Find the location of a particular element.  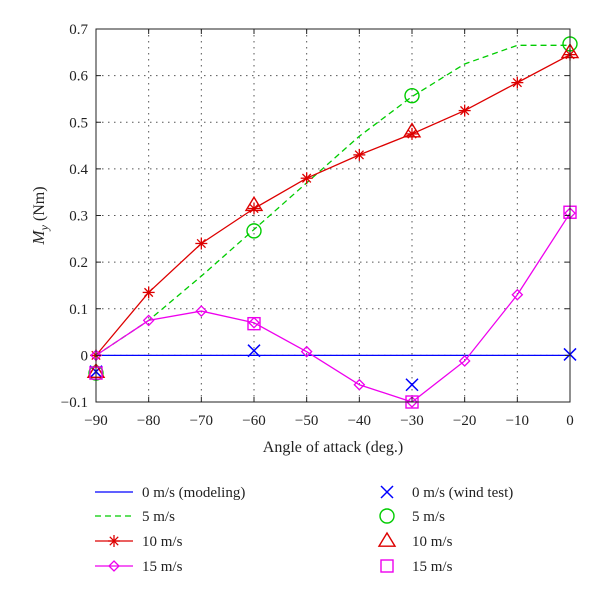

legend-item-6: 10 m/s is located at coordinates (415, 540).